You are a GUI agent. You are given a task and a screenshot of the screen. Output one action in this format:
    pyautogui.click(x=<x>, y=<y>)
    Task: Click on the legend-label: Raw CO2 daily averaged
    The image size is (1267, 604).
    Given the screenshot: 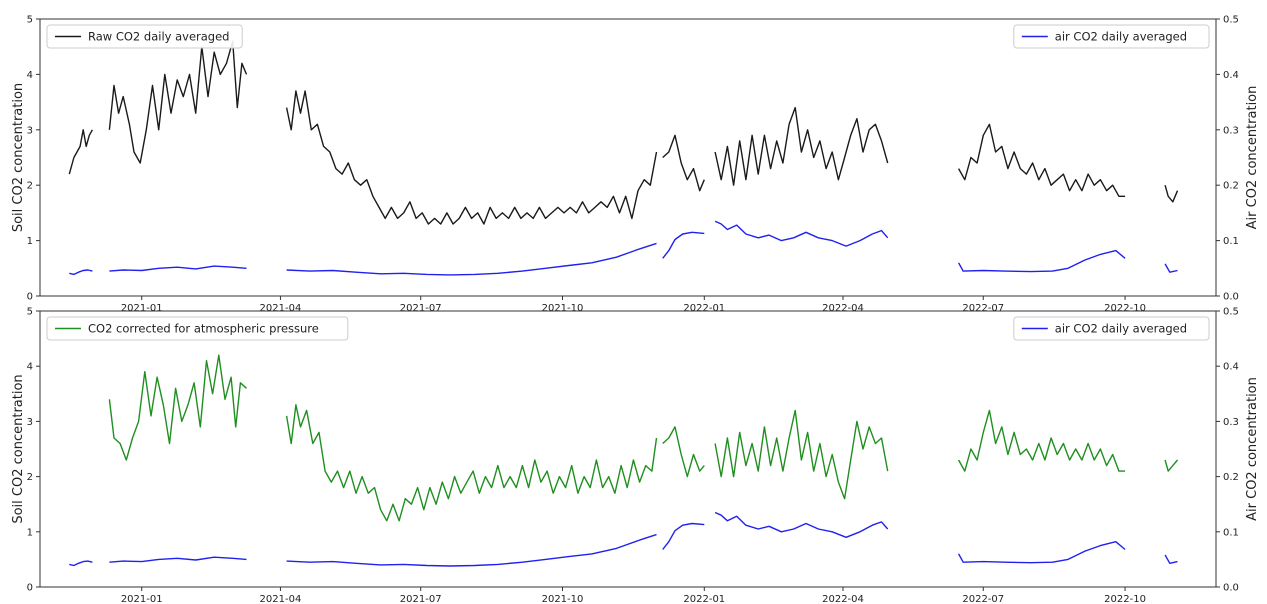 What is the action you would take?
    pyautogui.click(x=158, y=37)
    